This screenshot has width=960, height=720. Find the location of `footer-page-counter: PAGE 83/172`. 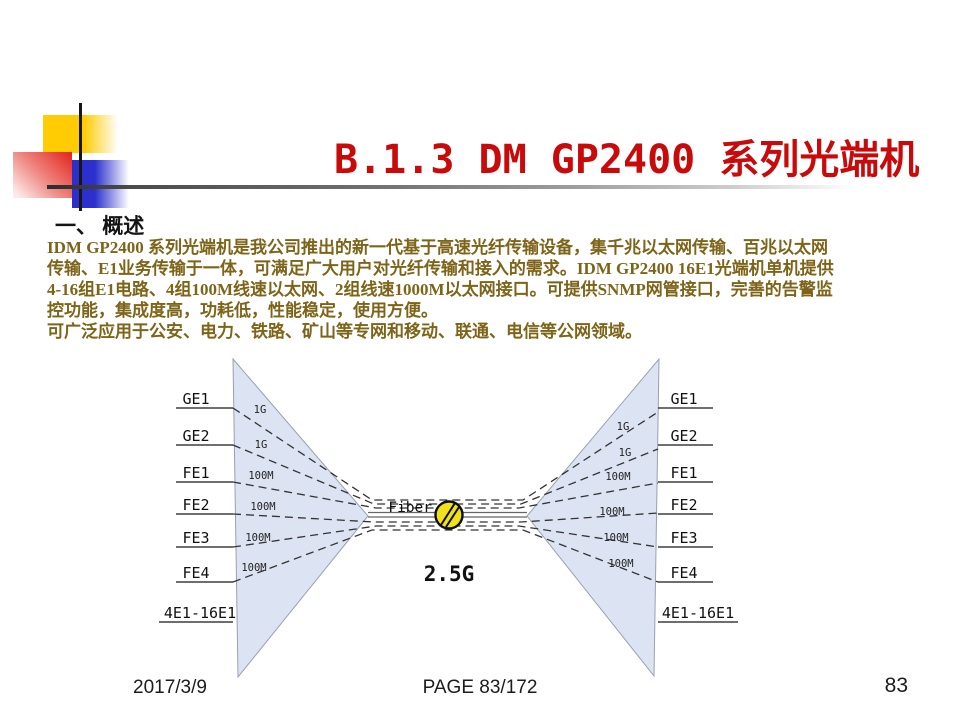

footer-page-counter: PAGE 83/172 is located at coordinates (480, 687).